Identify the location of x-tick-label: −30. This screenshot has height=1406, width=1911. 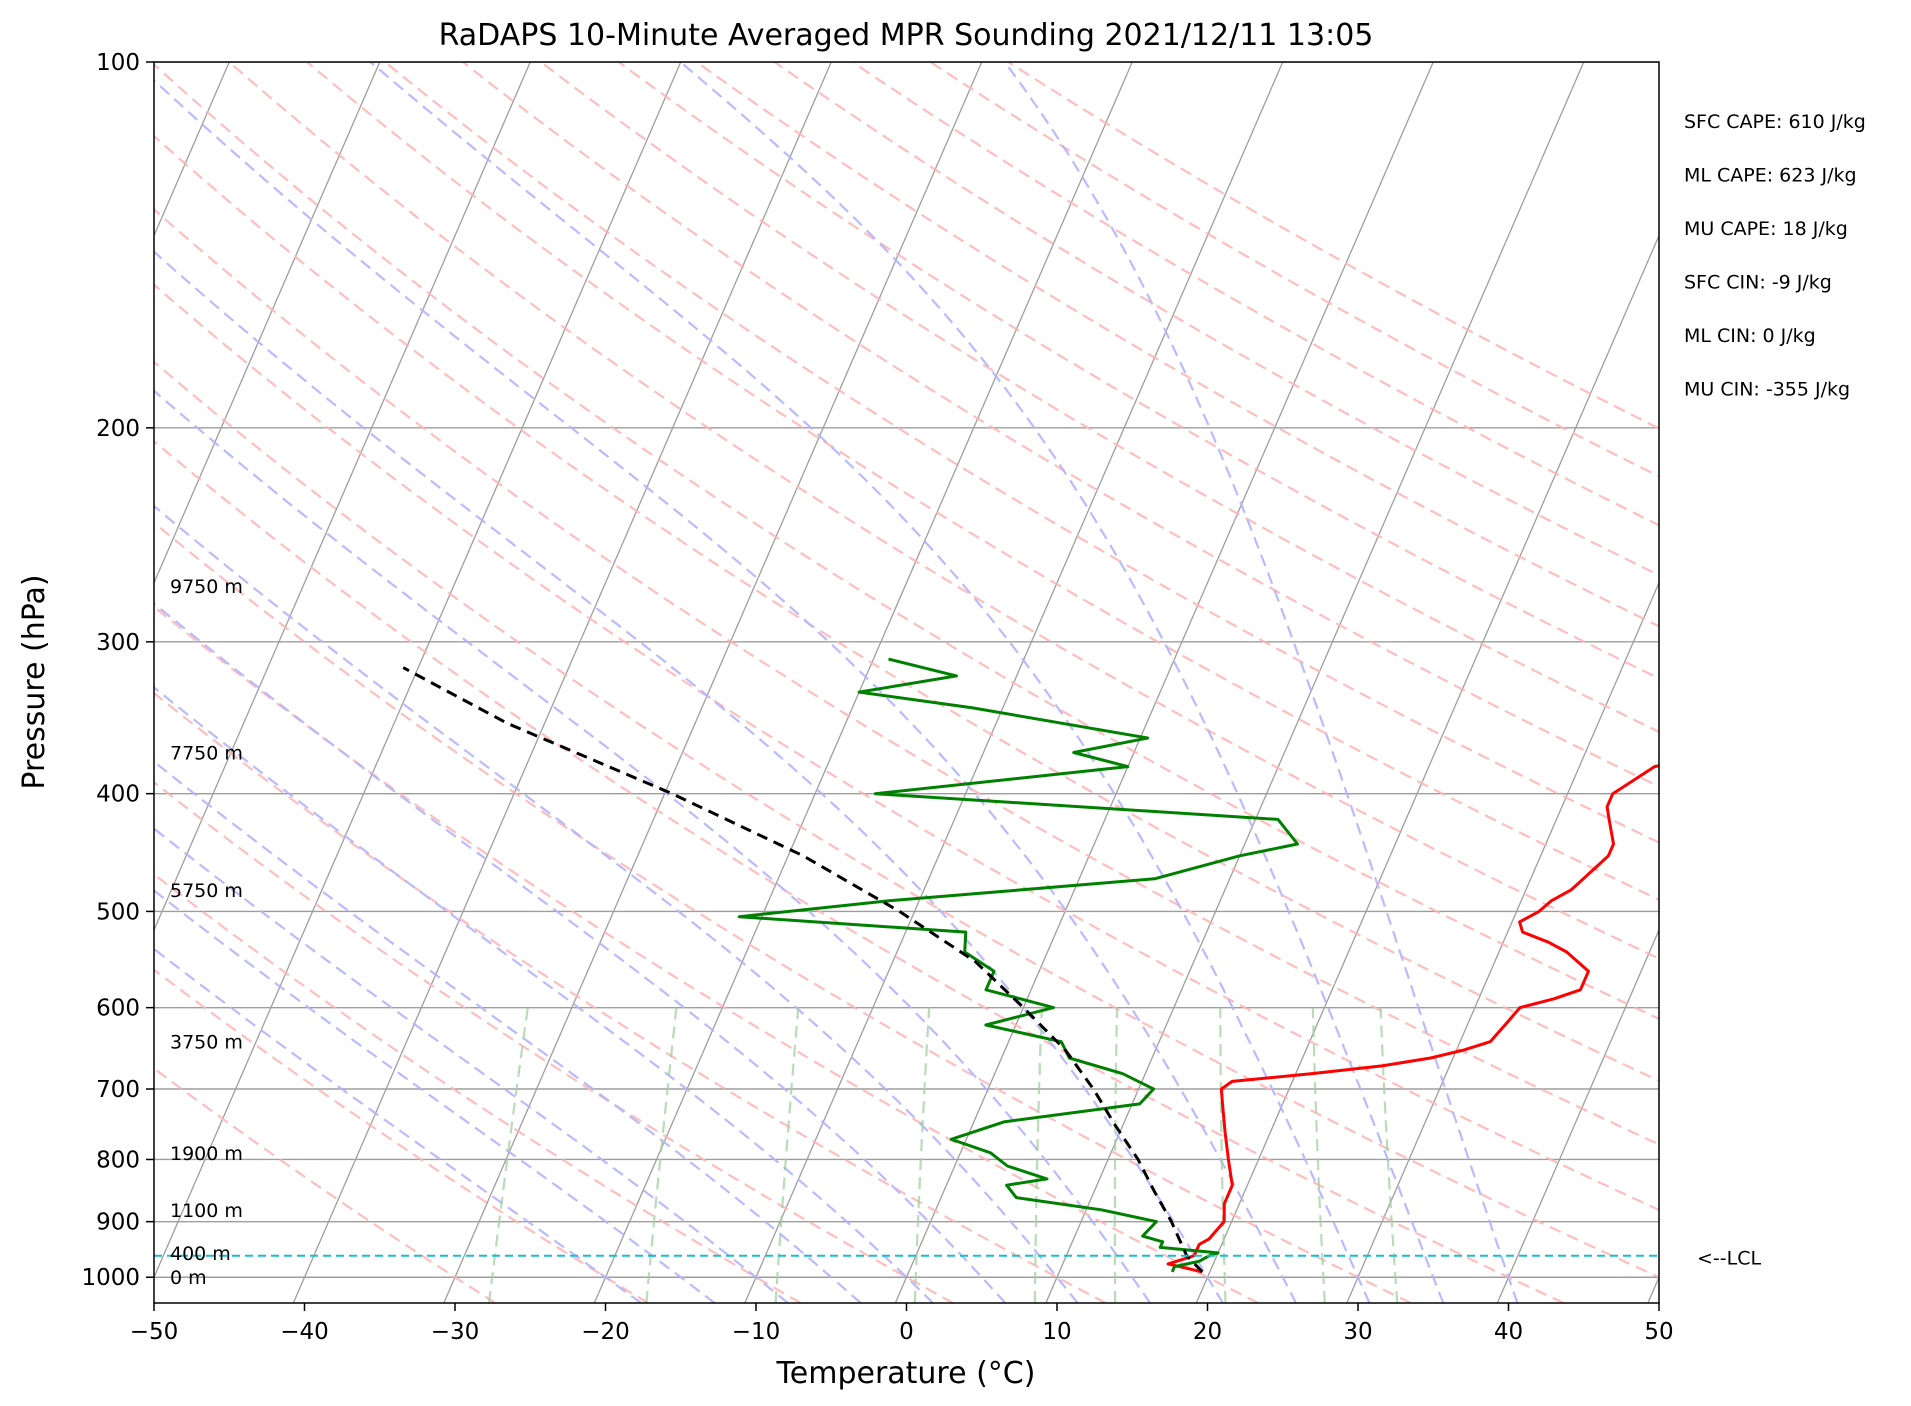
(455, 1332).